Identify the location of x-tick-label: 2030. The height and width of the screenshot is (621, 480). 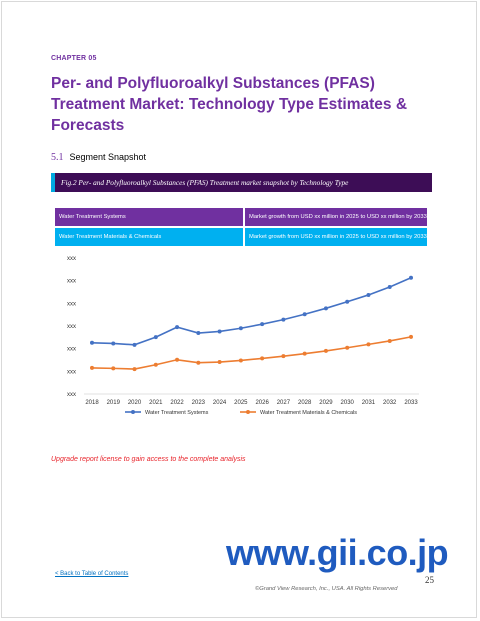
(348, 403).